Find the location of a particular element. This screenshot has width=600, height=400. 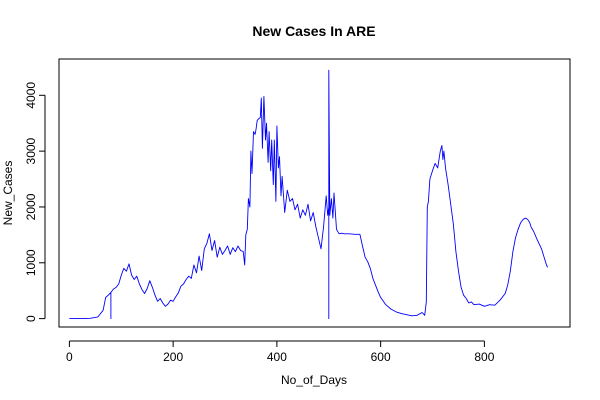

y-tick-label: 3000 is located at coordinates (31, 150).